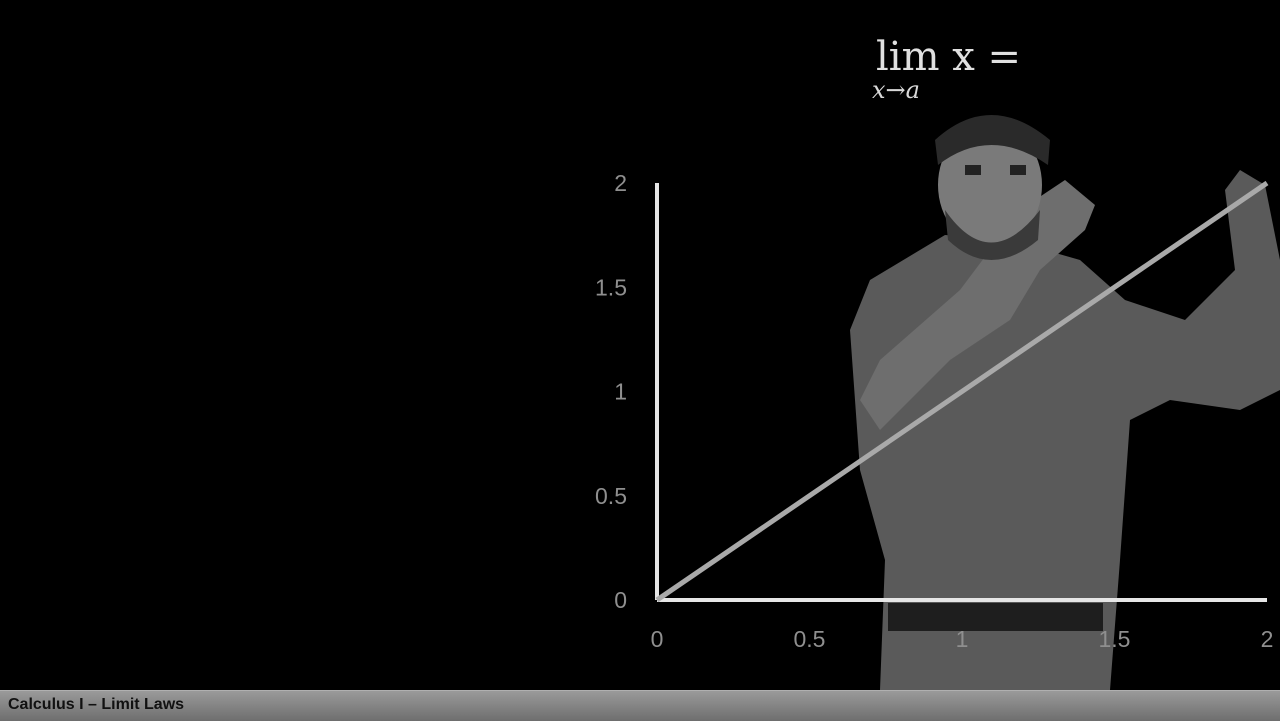  I want to click on y-tick-label: 0, so click(620, 600).